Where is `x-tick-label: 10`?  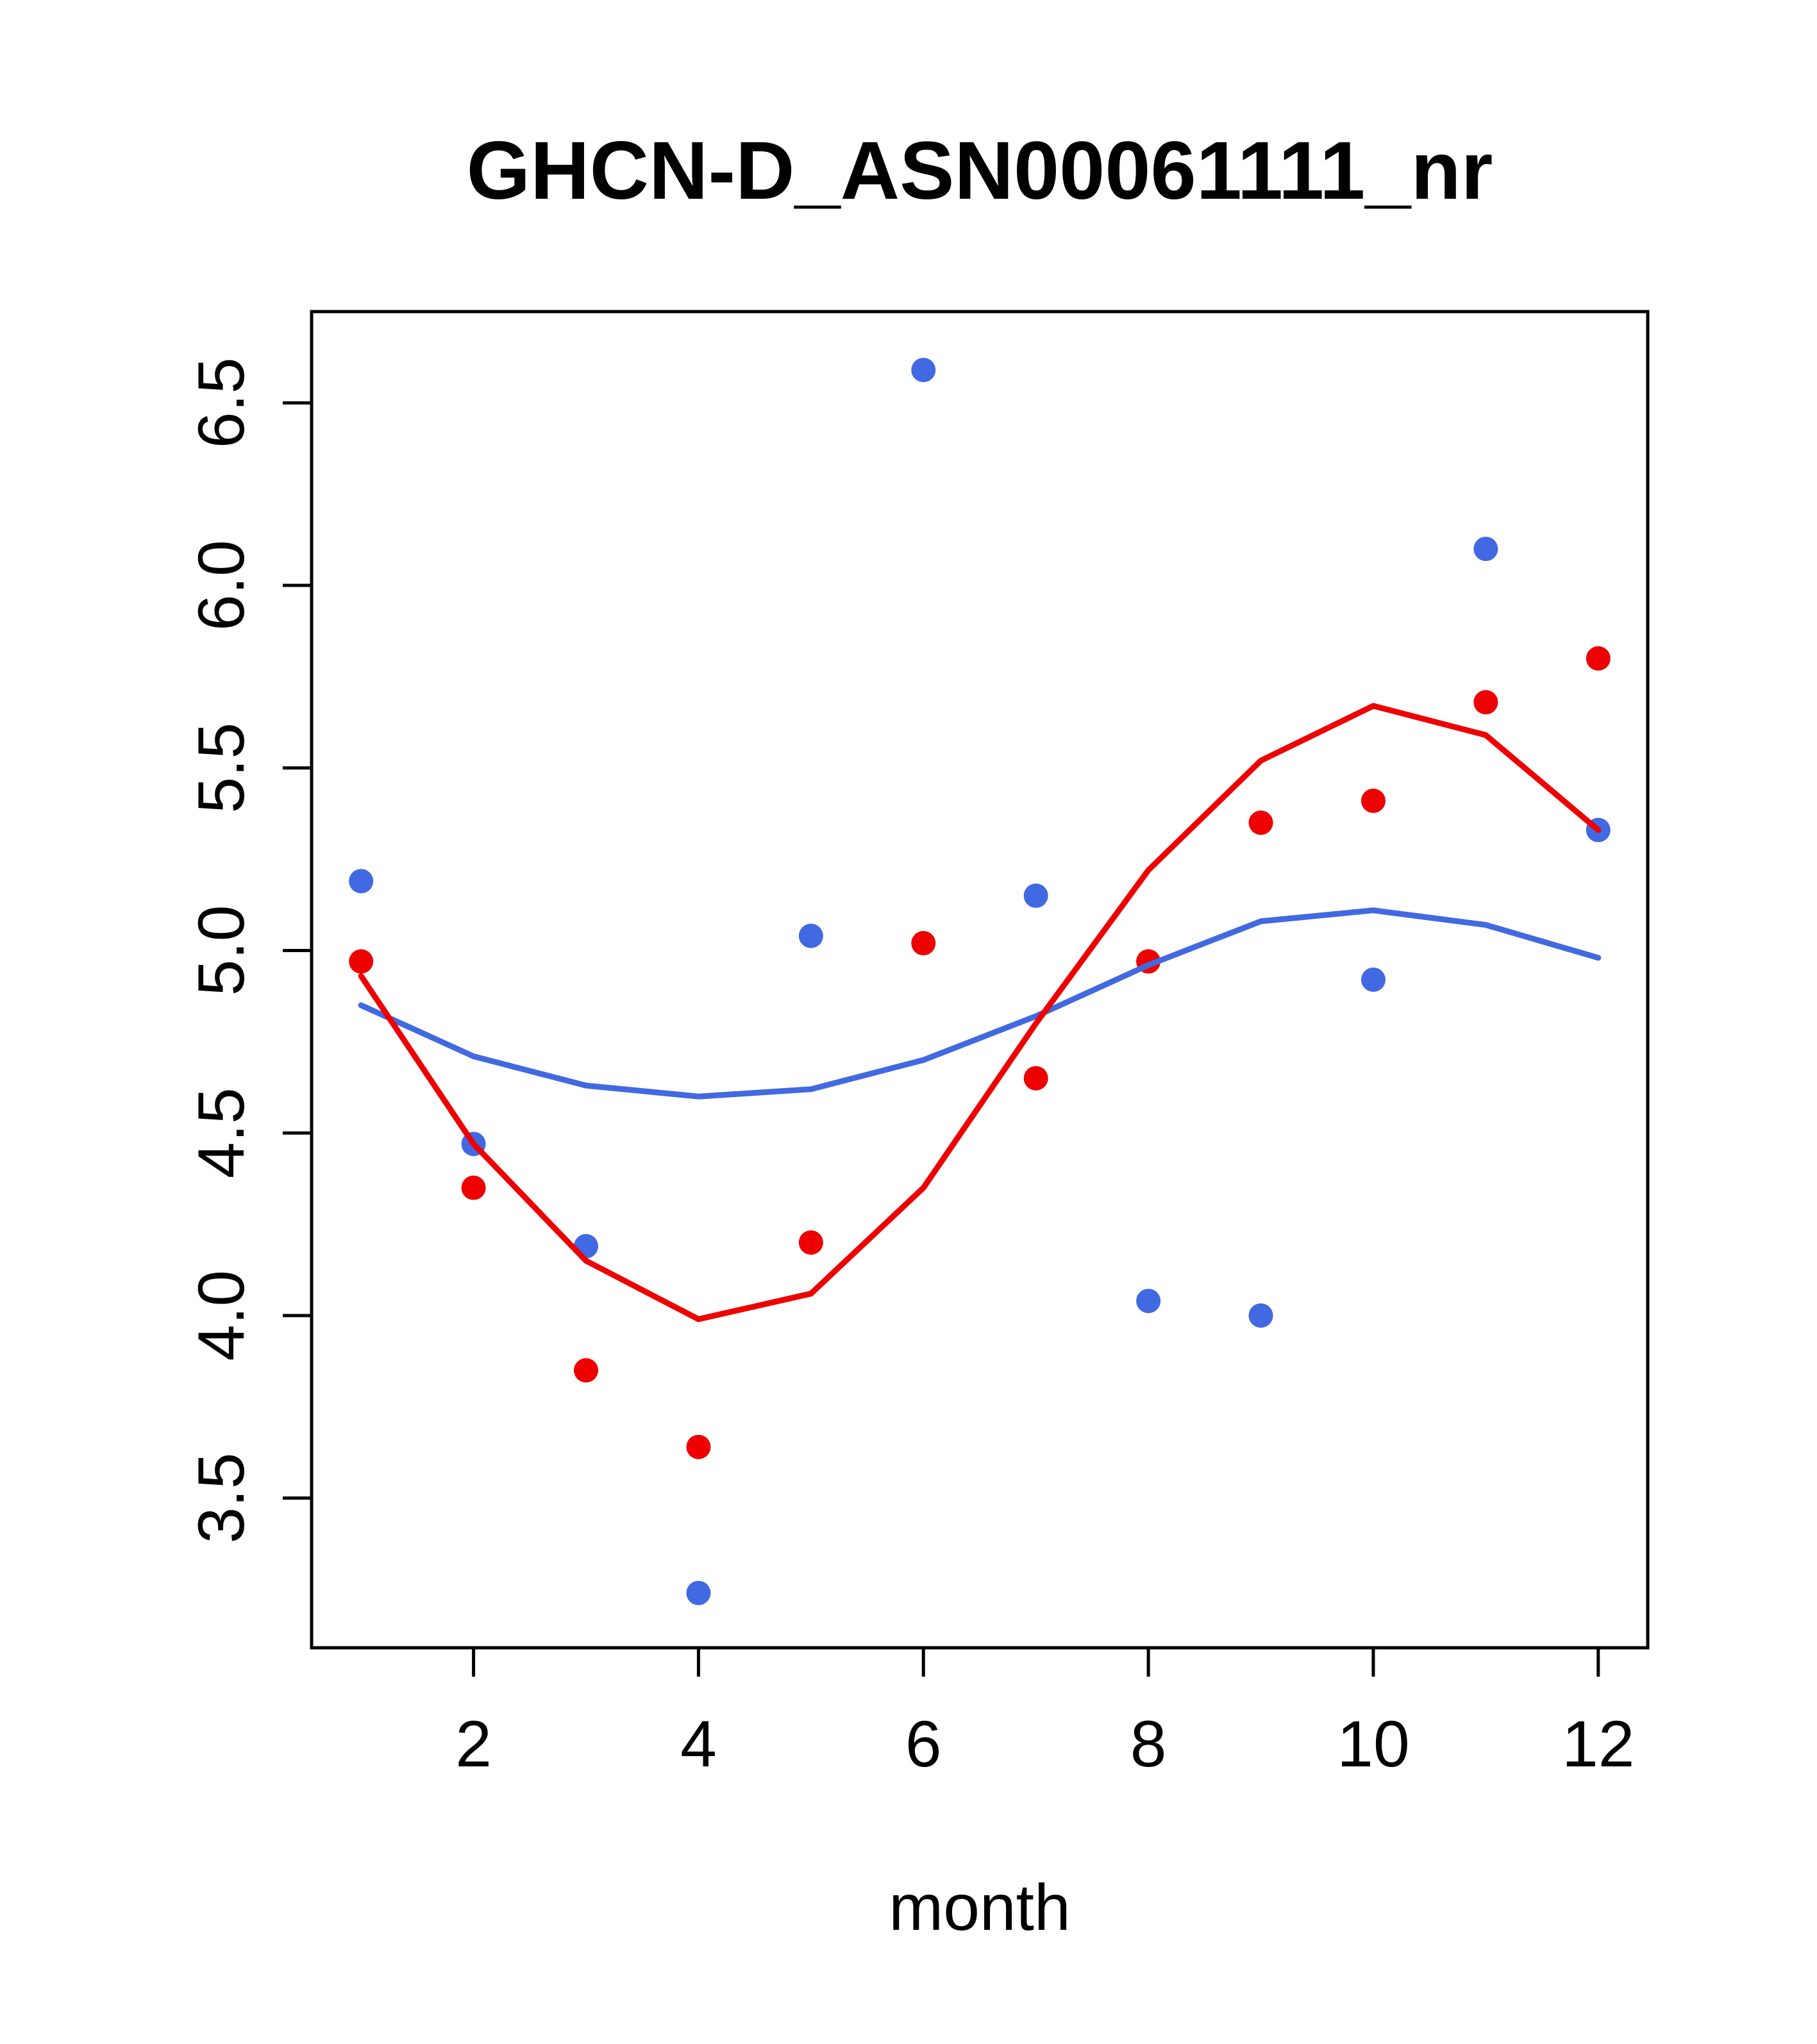 x-tick-label: 10 is located at coordinates (1373, 1743).